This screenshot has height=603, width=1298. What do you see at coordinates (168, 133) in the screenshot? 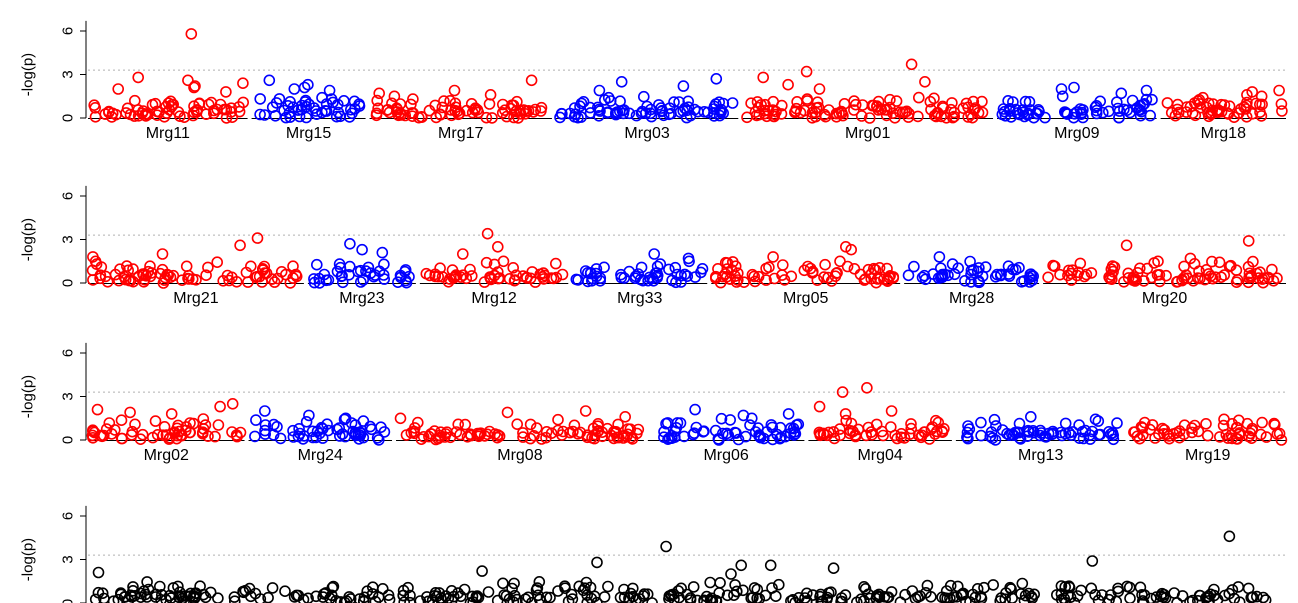
I see `chromosome-label-mrg11: Mrg11` at bounding box center [168, 133].